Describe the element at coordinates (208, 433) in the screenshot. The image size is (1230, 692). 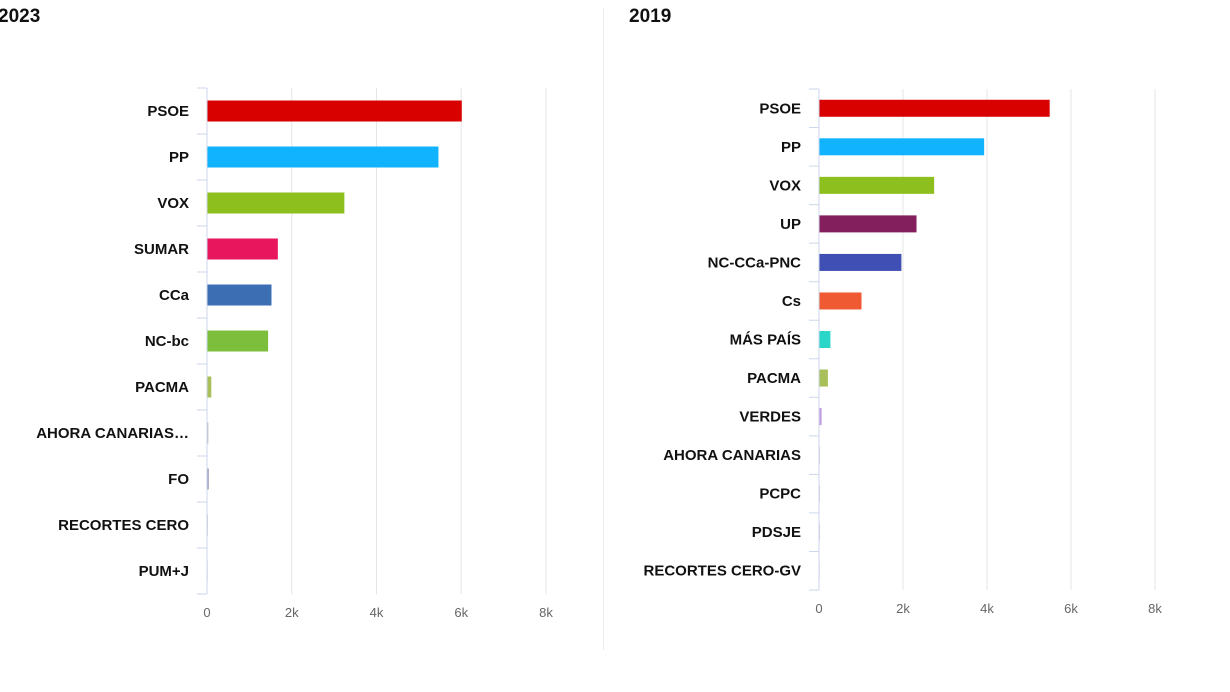
I see `bar-ahora-canarias` at that location.